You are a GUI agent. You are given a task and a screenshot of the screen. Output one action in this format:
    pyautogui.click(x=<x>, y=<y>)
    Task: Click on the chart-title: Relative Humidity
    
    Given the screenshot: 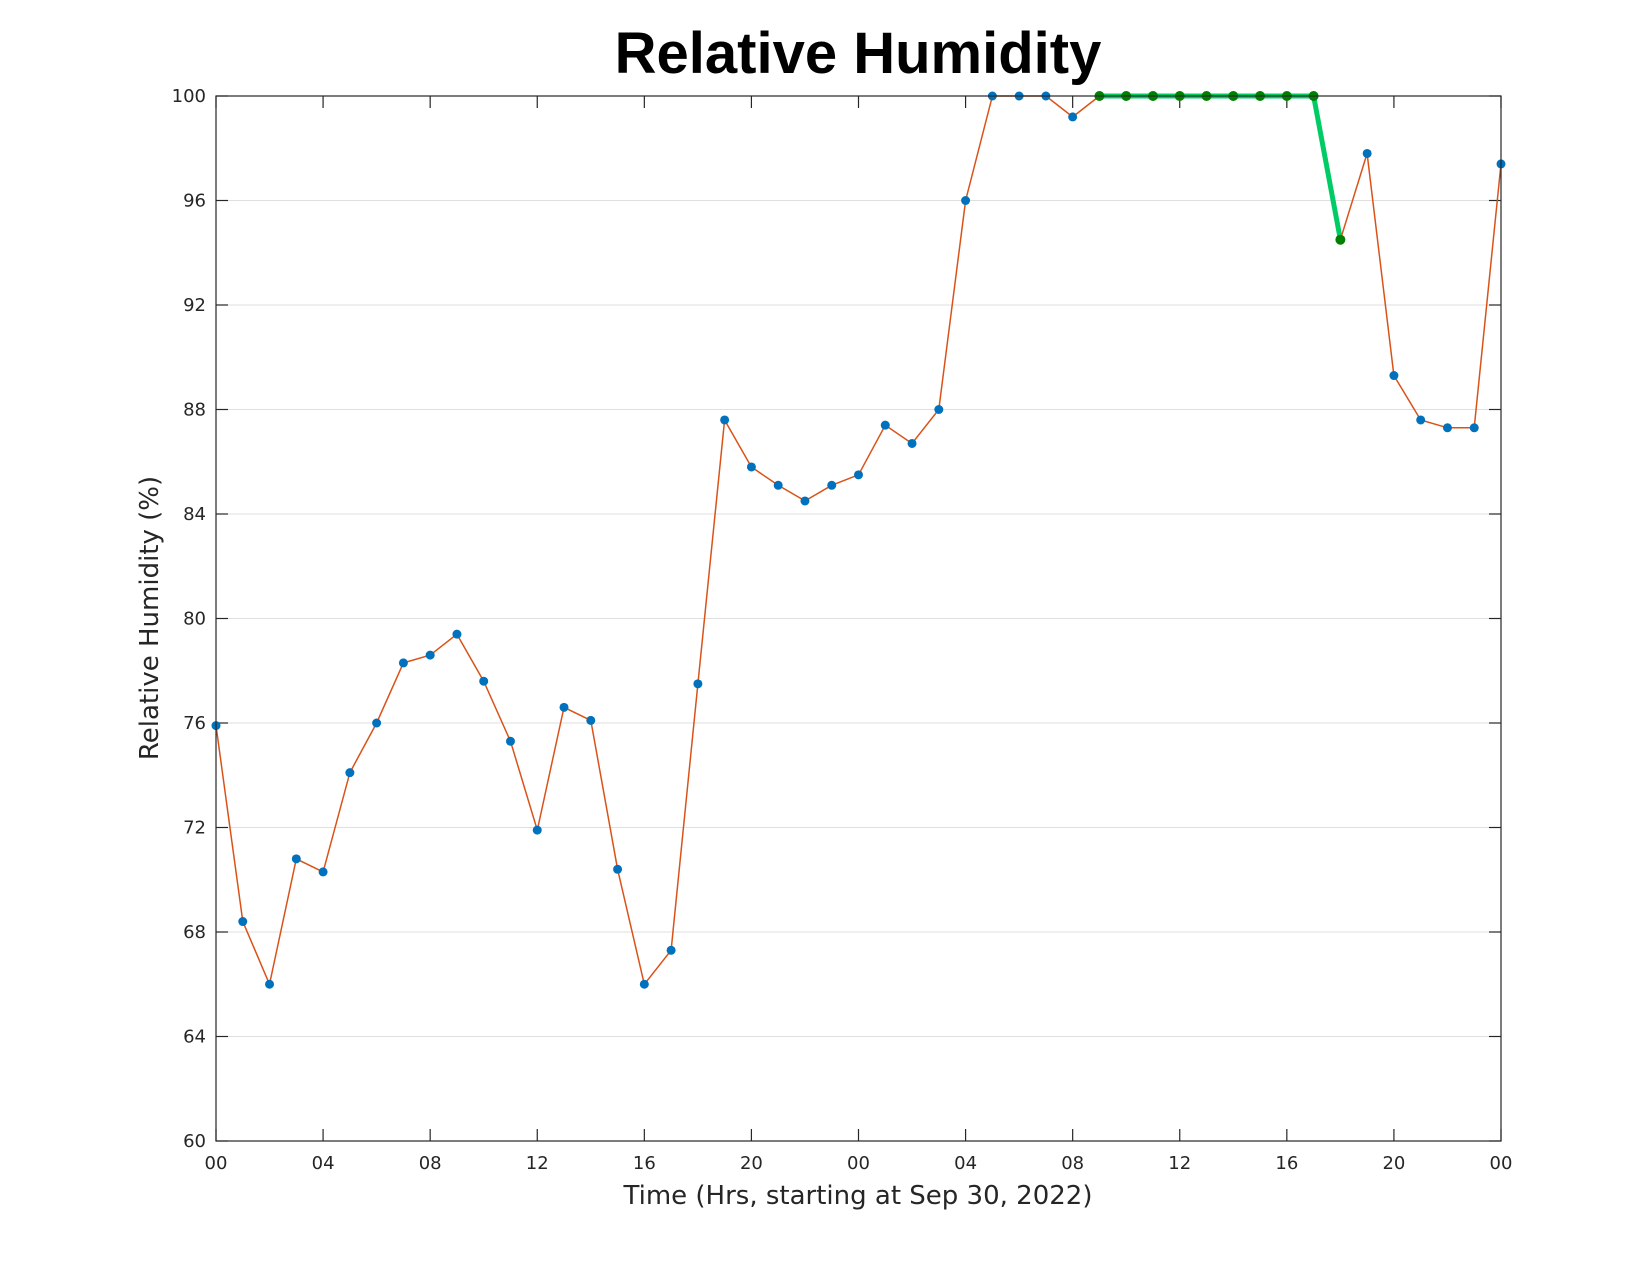 What is the action you would take?
    pyautogui.click(x=858, y=53)
    